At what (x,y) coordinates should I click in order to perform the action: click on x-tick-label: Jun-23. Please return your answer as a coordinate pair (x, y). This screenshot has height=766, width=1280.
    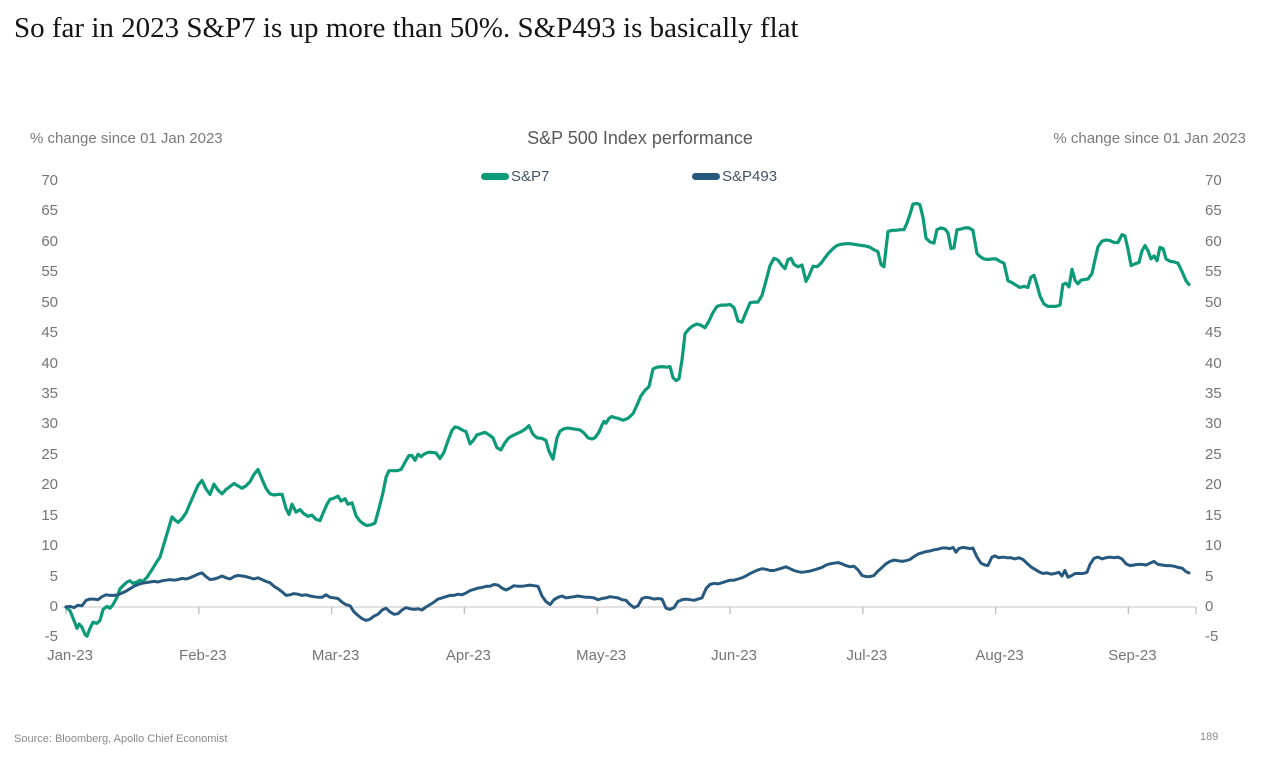
    Looking at the image, I should click on (734, 655).